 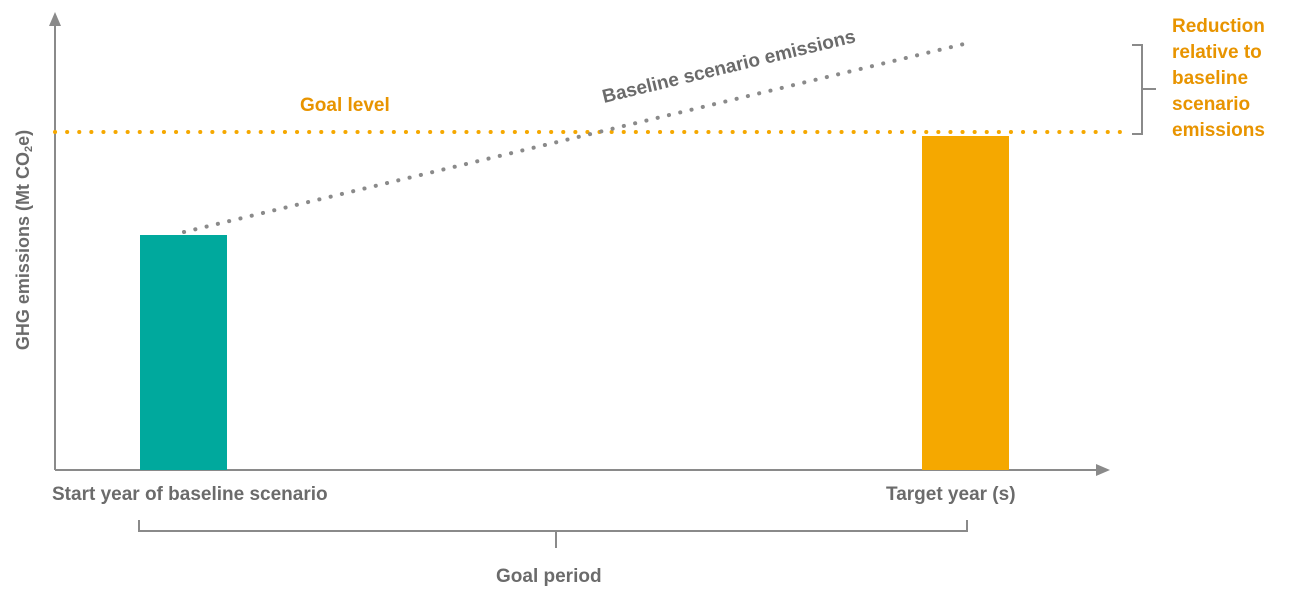 What do you see at coordinates (1144, 89) in the screenshot?
I see `reduction-bracket` at bounding box center [1144, 89].